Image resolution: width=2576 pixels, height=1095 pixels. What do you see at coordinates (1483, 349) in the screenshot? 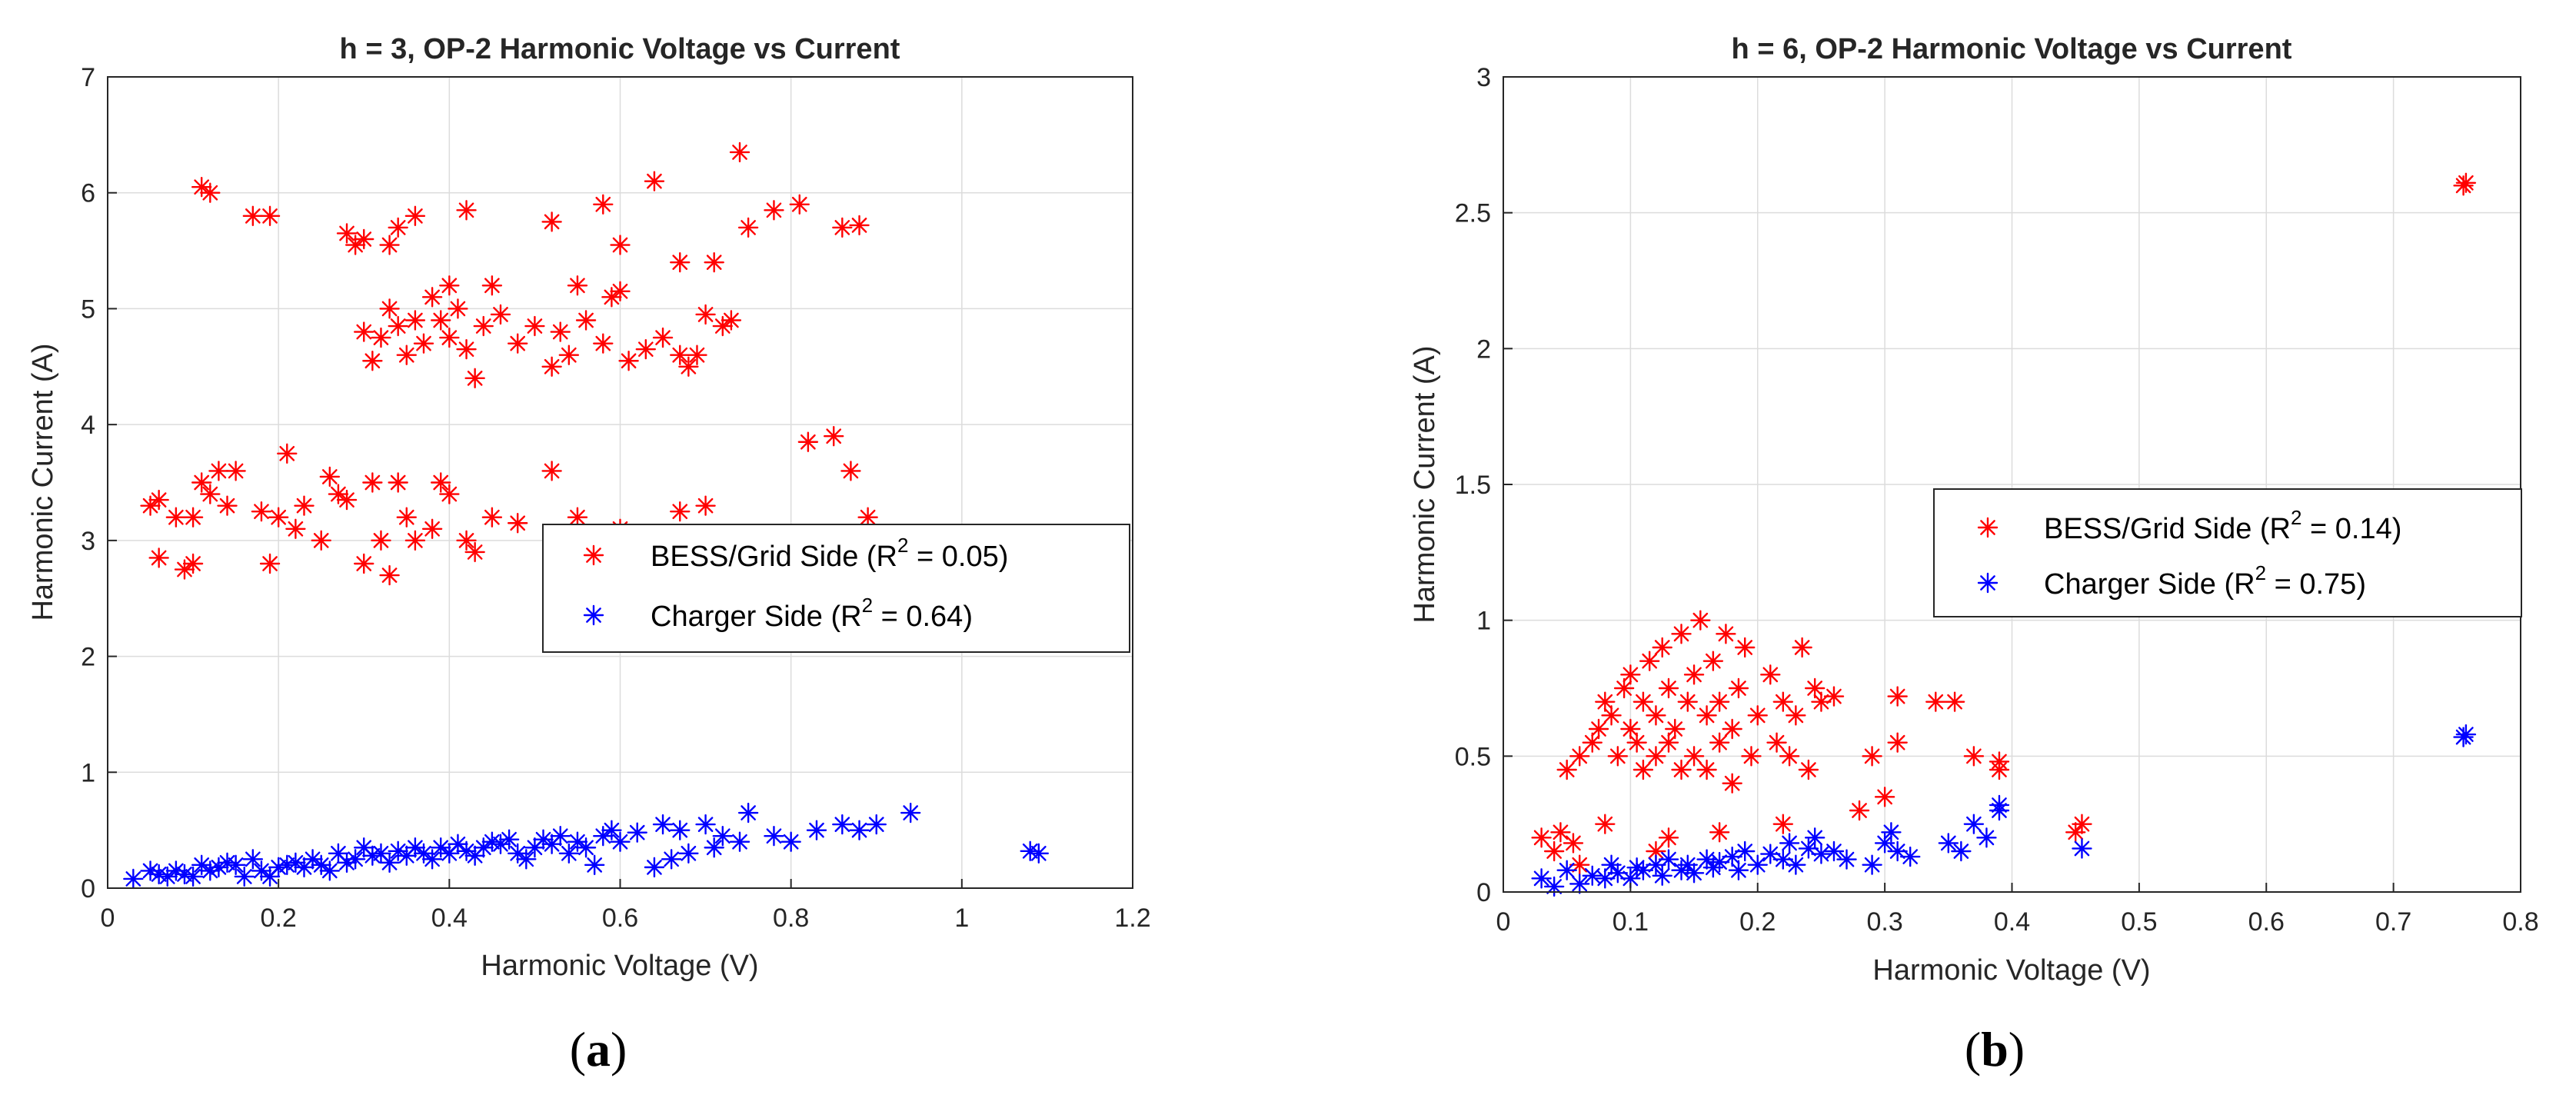
I see `y-tick-label: 2` at bounding box center [1483, 349].